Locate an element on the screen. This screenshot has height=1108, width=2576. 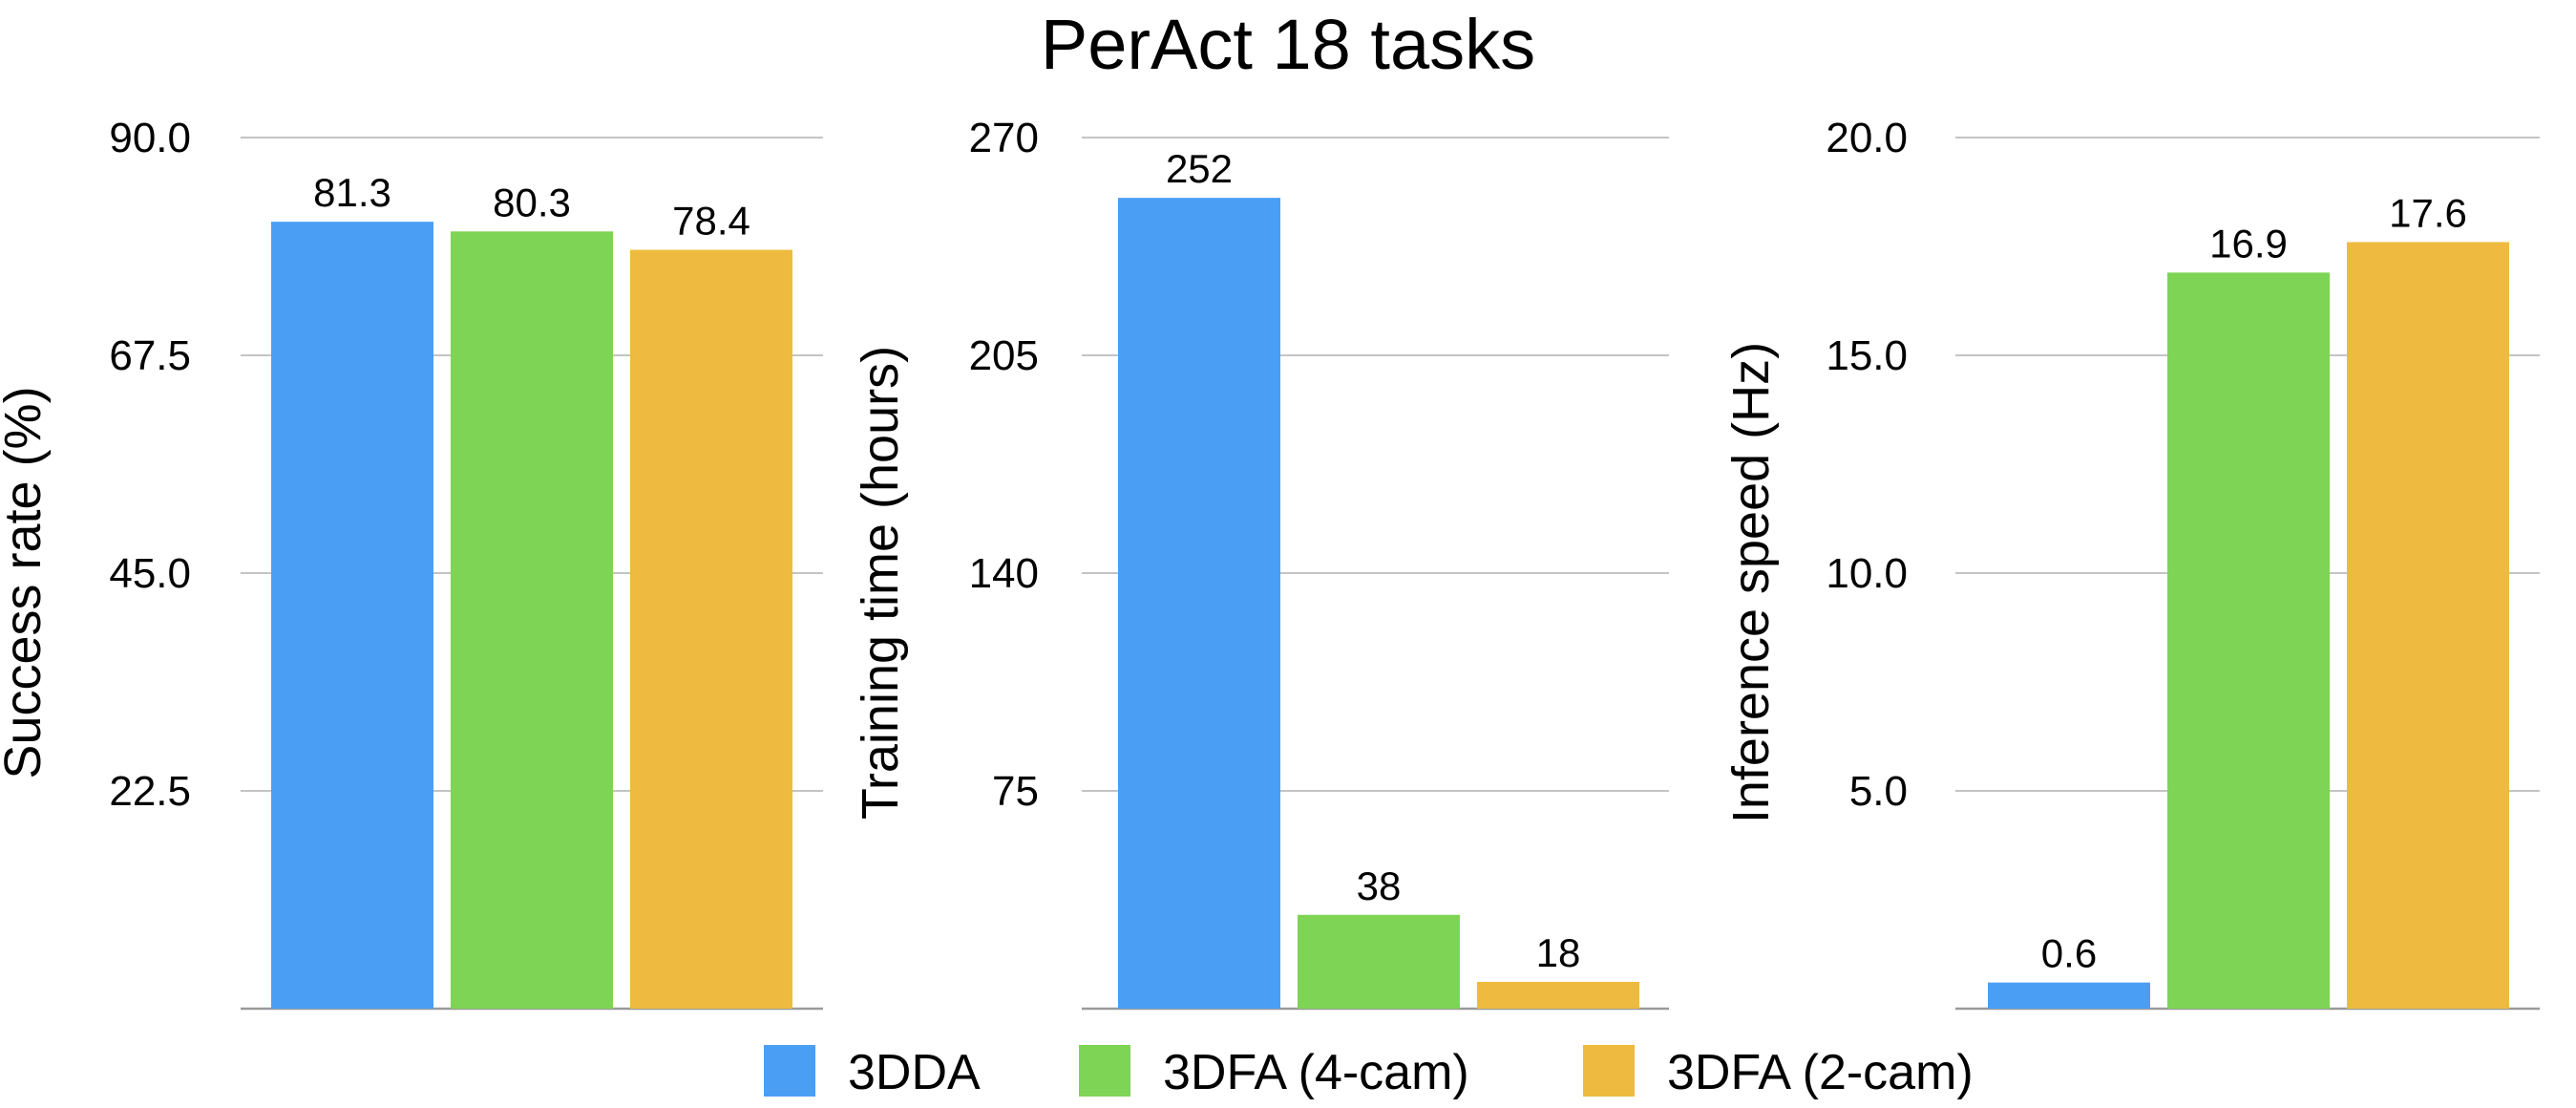
y-tick-label: 90.0 is located at coordinates (150, 138).